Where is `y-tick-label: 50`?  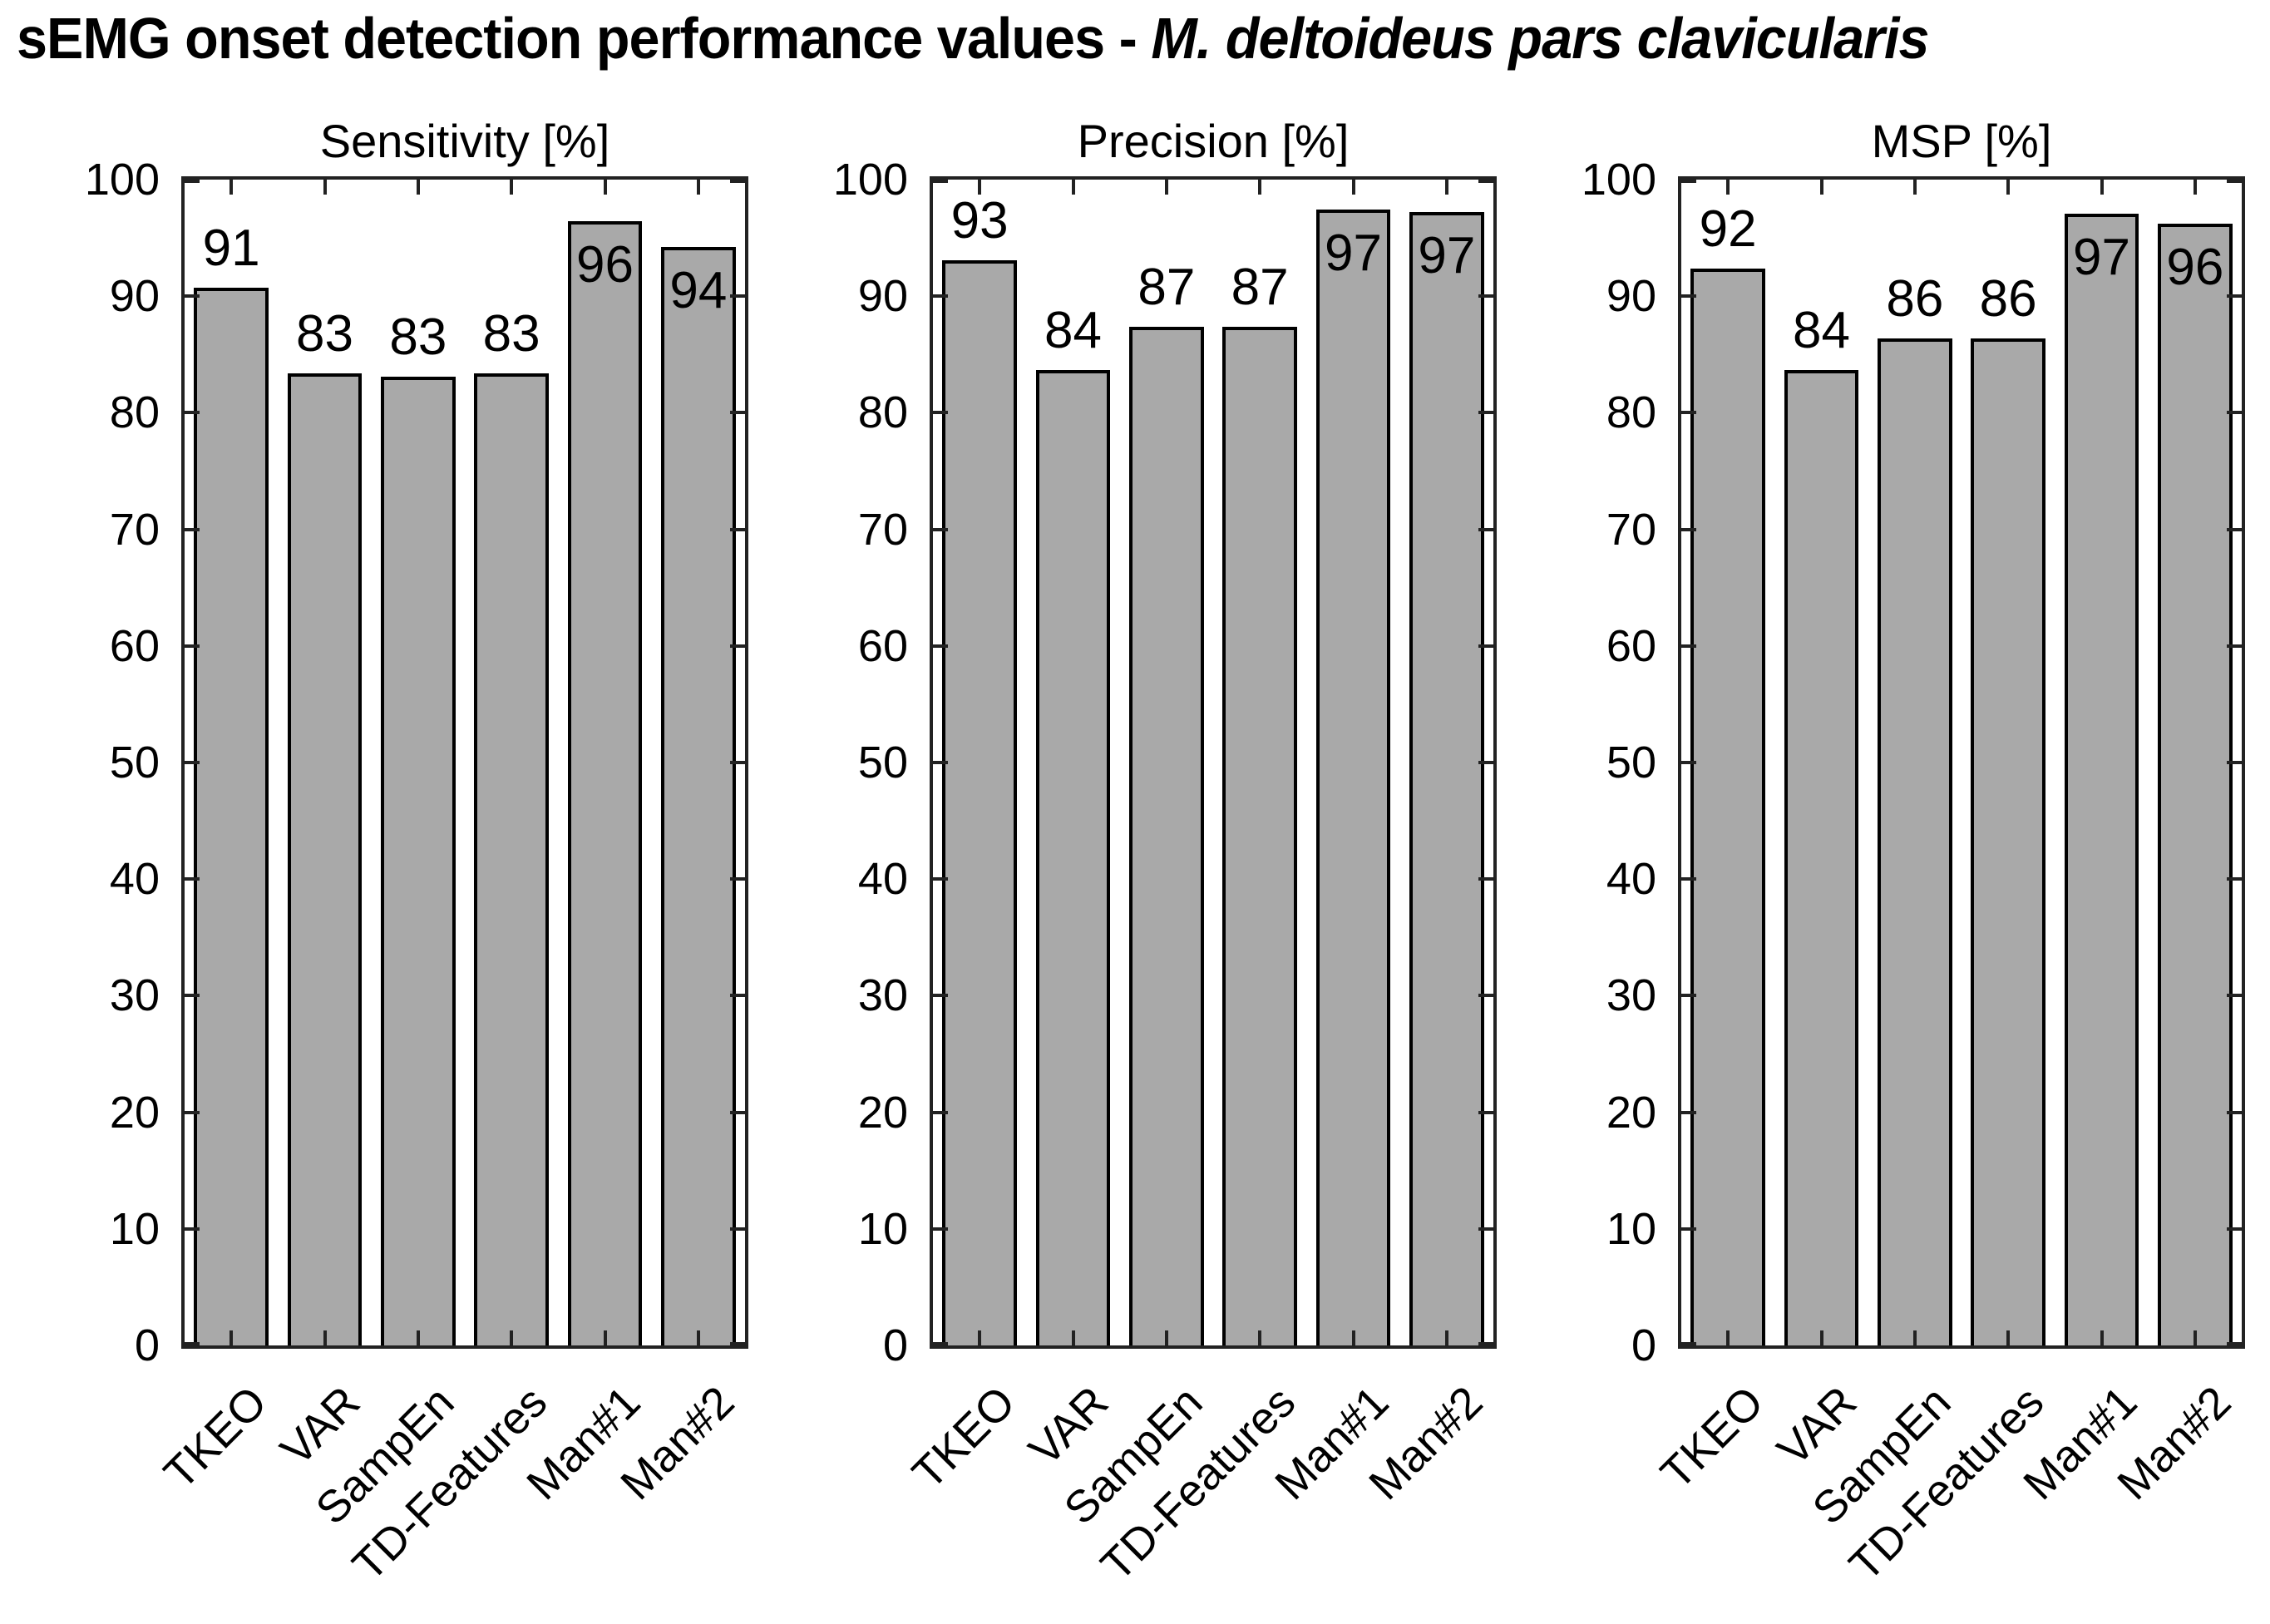 y-tick-label: 50 is located at coordinates (134, 763).